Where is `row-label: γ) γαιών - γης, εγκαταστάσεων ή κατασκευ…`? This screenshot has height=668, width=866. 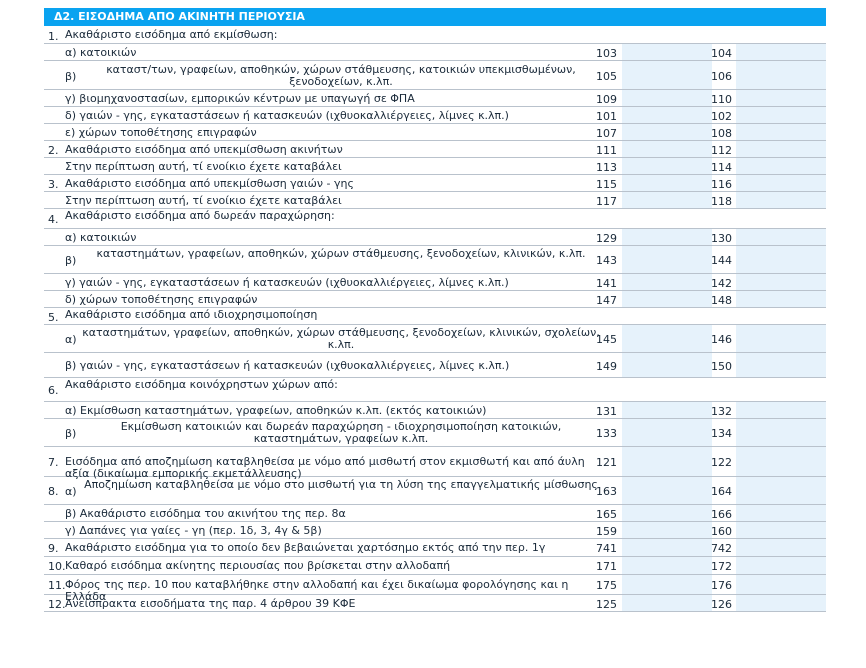 row-label: γ) γαιών - γης, εγκαταστάσεων ή κατασκευ… is located at coordinates (287, 282).